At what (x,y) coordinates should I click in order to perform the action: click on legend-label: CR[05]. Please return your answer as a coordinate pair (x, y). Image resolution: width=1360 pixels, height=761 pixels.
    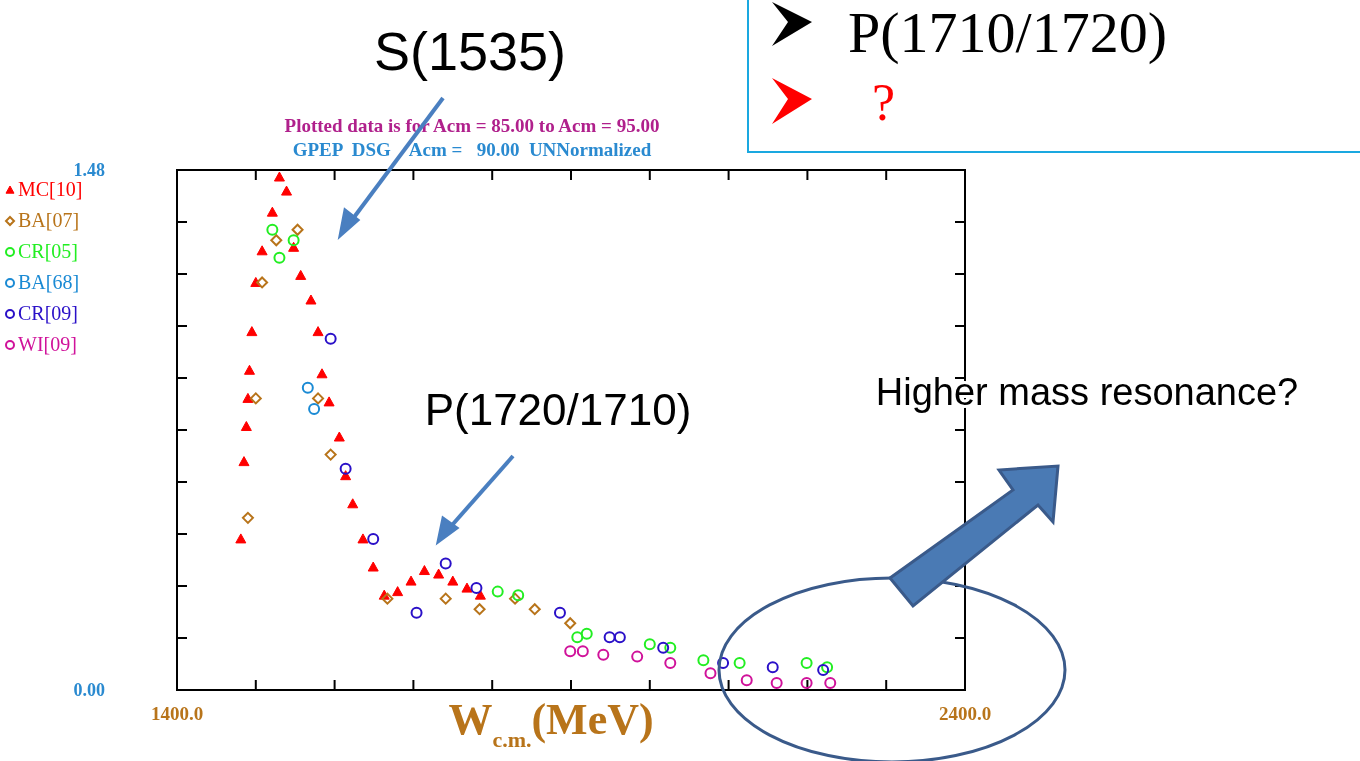
    Looking at the image, I should click on (48, 251).